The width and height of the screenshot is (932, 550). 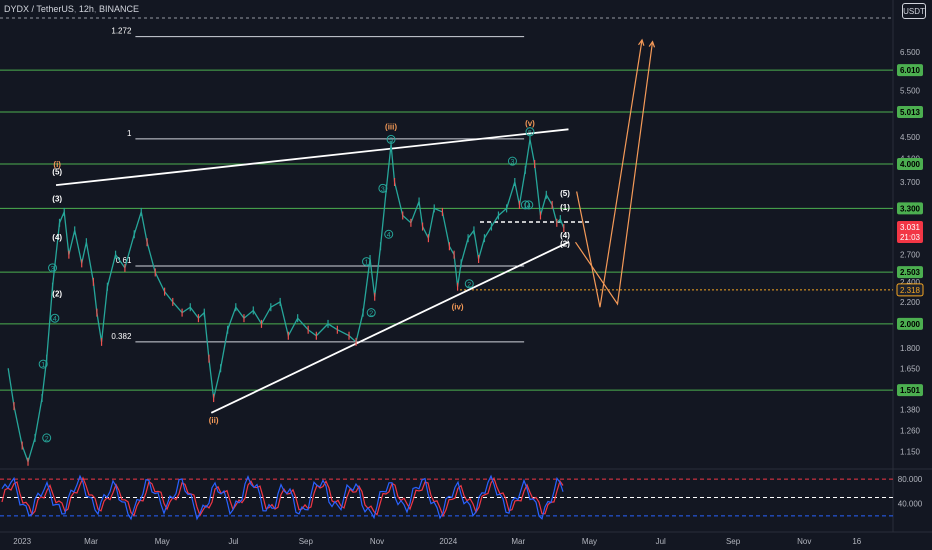 I want to click on chart-title: DYDX / TetherUS, 12h, BINANCE, so click(x=71, y=9).